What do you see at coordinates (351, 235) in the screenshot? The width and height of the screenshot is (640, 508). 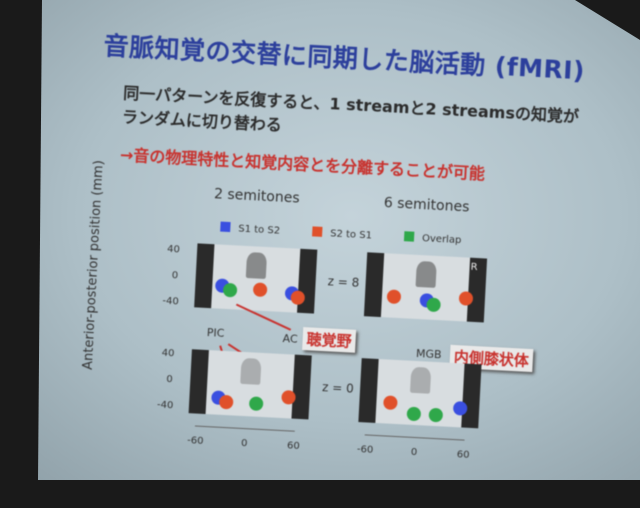 I see `legend-label: S2 to S1` at bounding box center [351, 235].